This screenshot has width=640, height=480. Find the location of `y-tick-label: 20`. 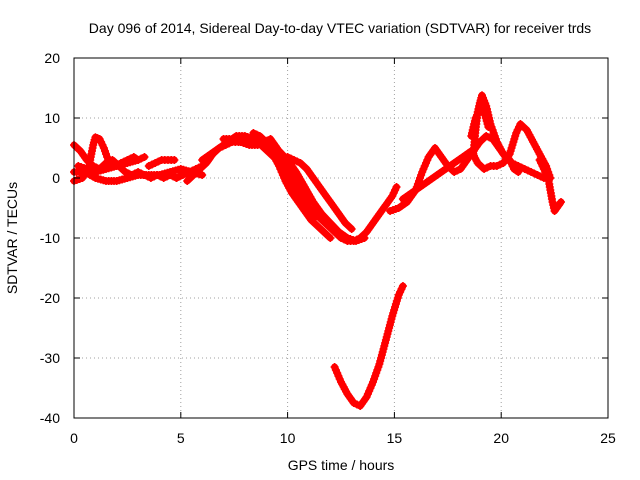

y-tick-label: 20 is located at coordinates (52, 58).